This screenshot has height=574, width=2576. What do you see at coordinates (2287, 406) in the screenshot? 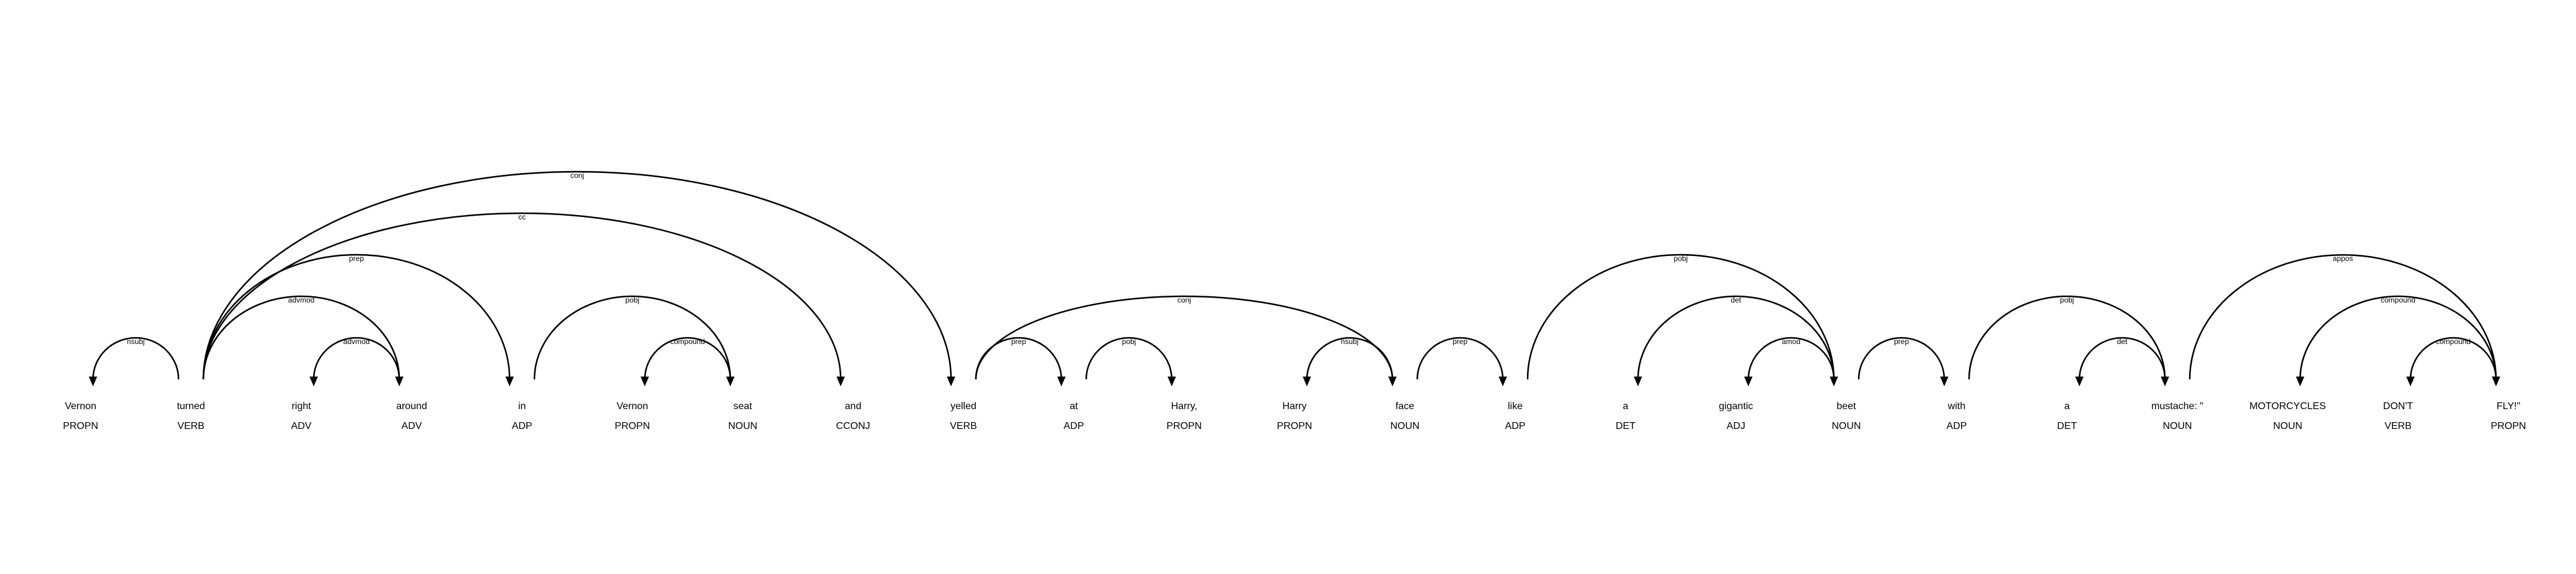
I see `token-word: MOTORCYCLES` at bounding box center [2287, 406].